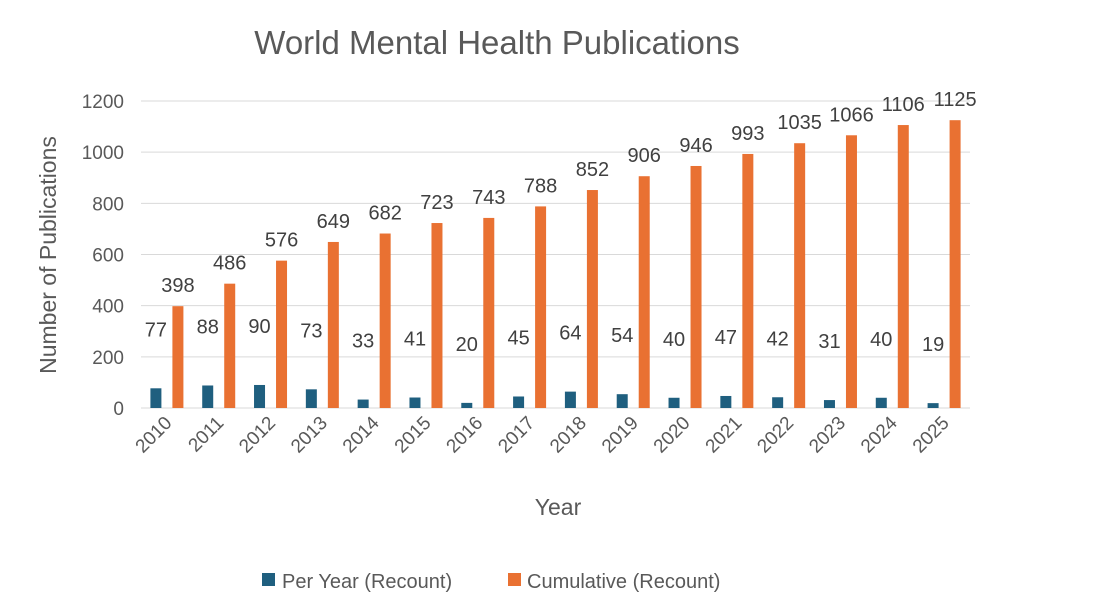 The image size is (1111, 611). I want to click on cumulative-data-label: 1125, so click(955, 100).